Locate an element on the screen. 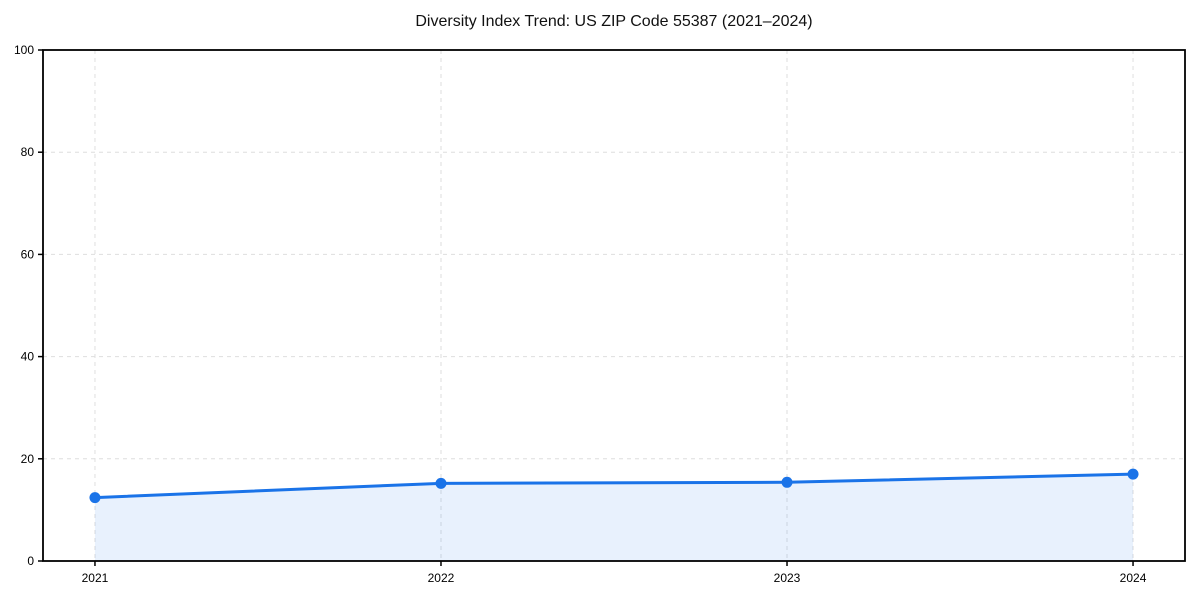 This screenshot has width=1200, height=600. area-fill is located at coordinates (614, 517).